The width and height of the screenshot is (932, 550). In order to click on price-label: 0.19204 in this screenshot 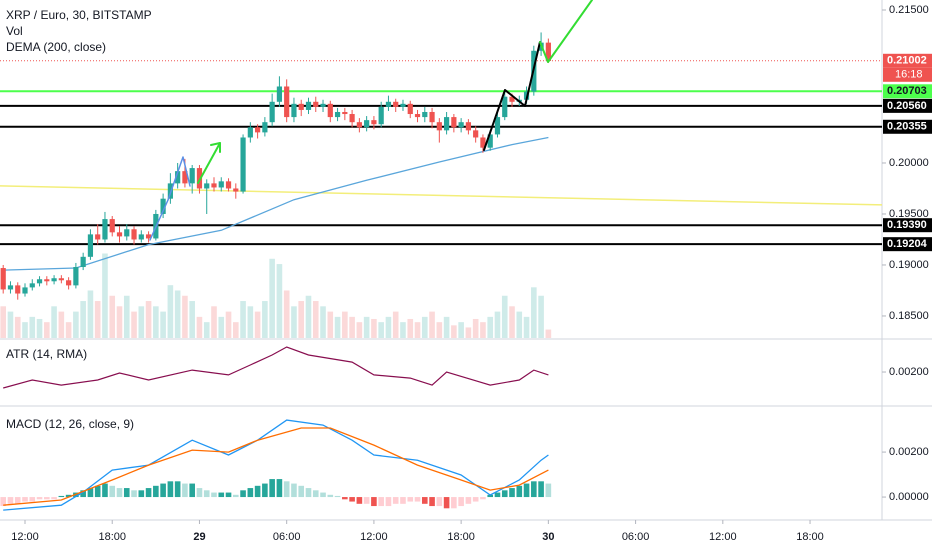, I will do `click(907, 244)`.